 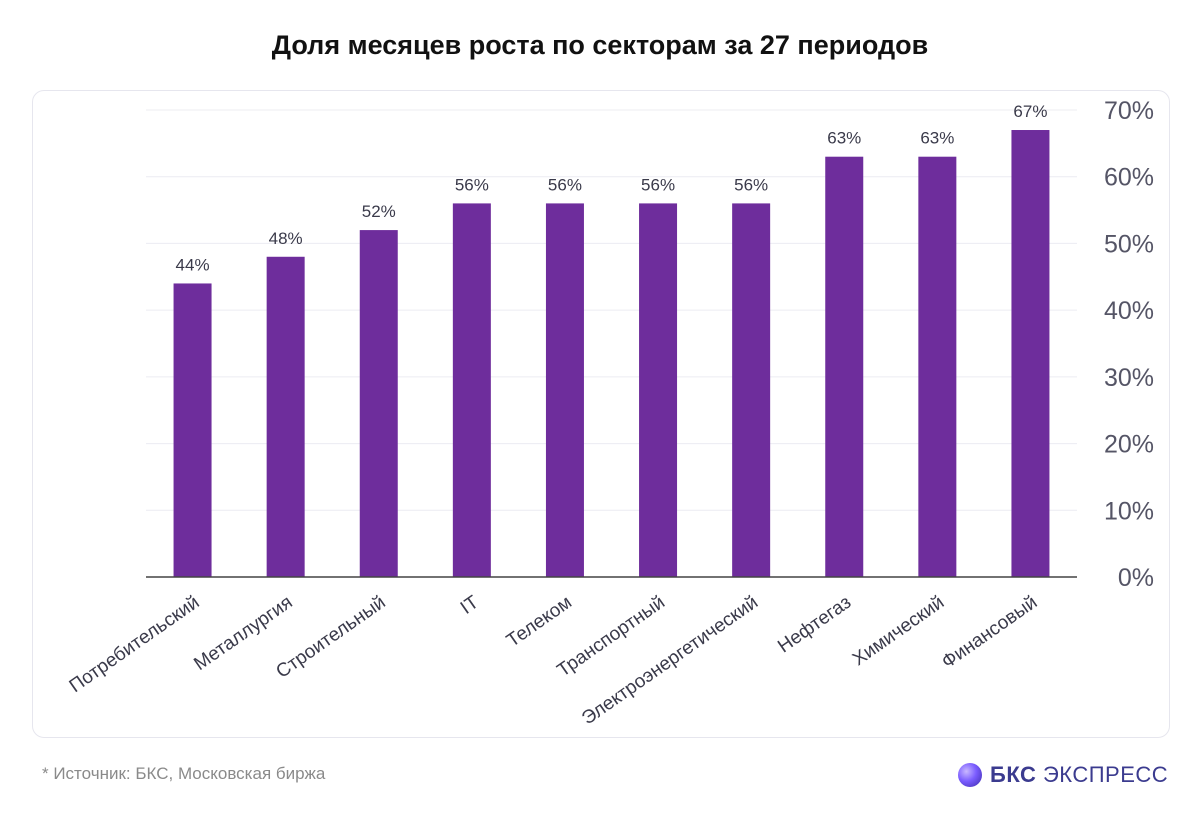 I want to click on data-label: 48%, so click(x=286, y=238).